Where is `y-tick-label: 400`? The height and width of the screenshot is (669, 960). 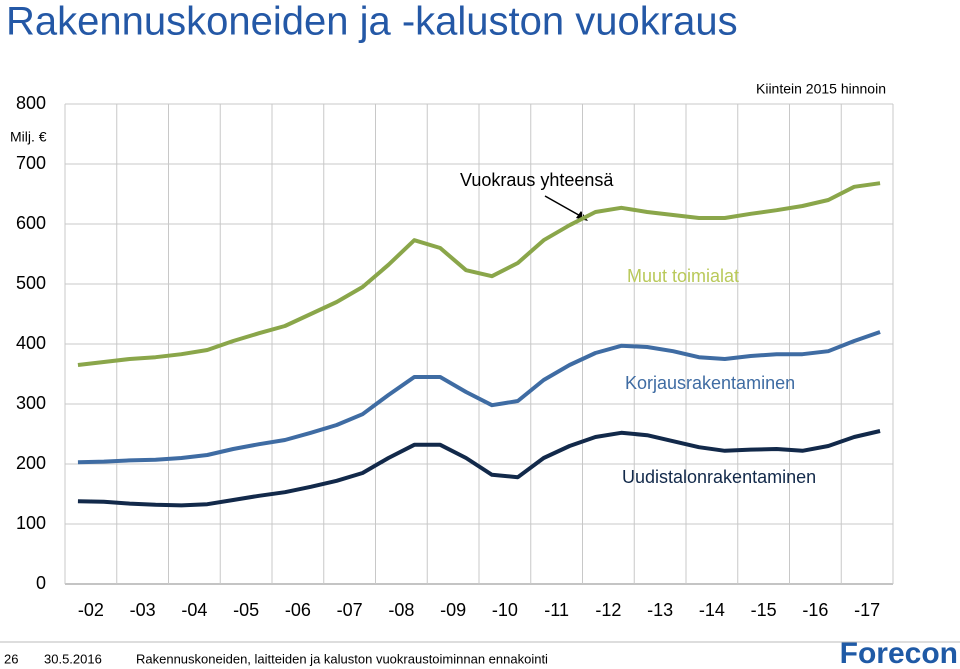 y-tick-label: 400 is located at coordinates (31, 343).